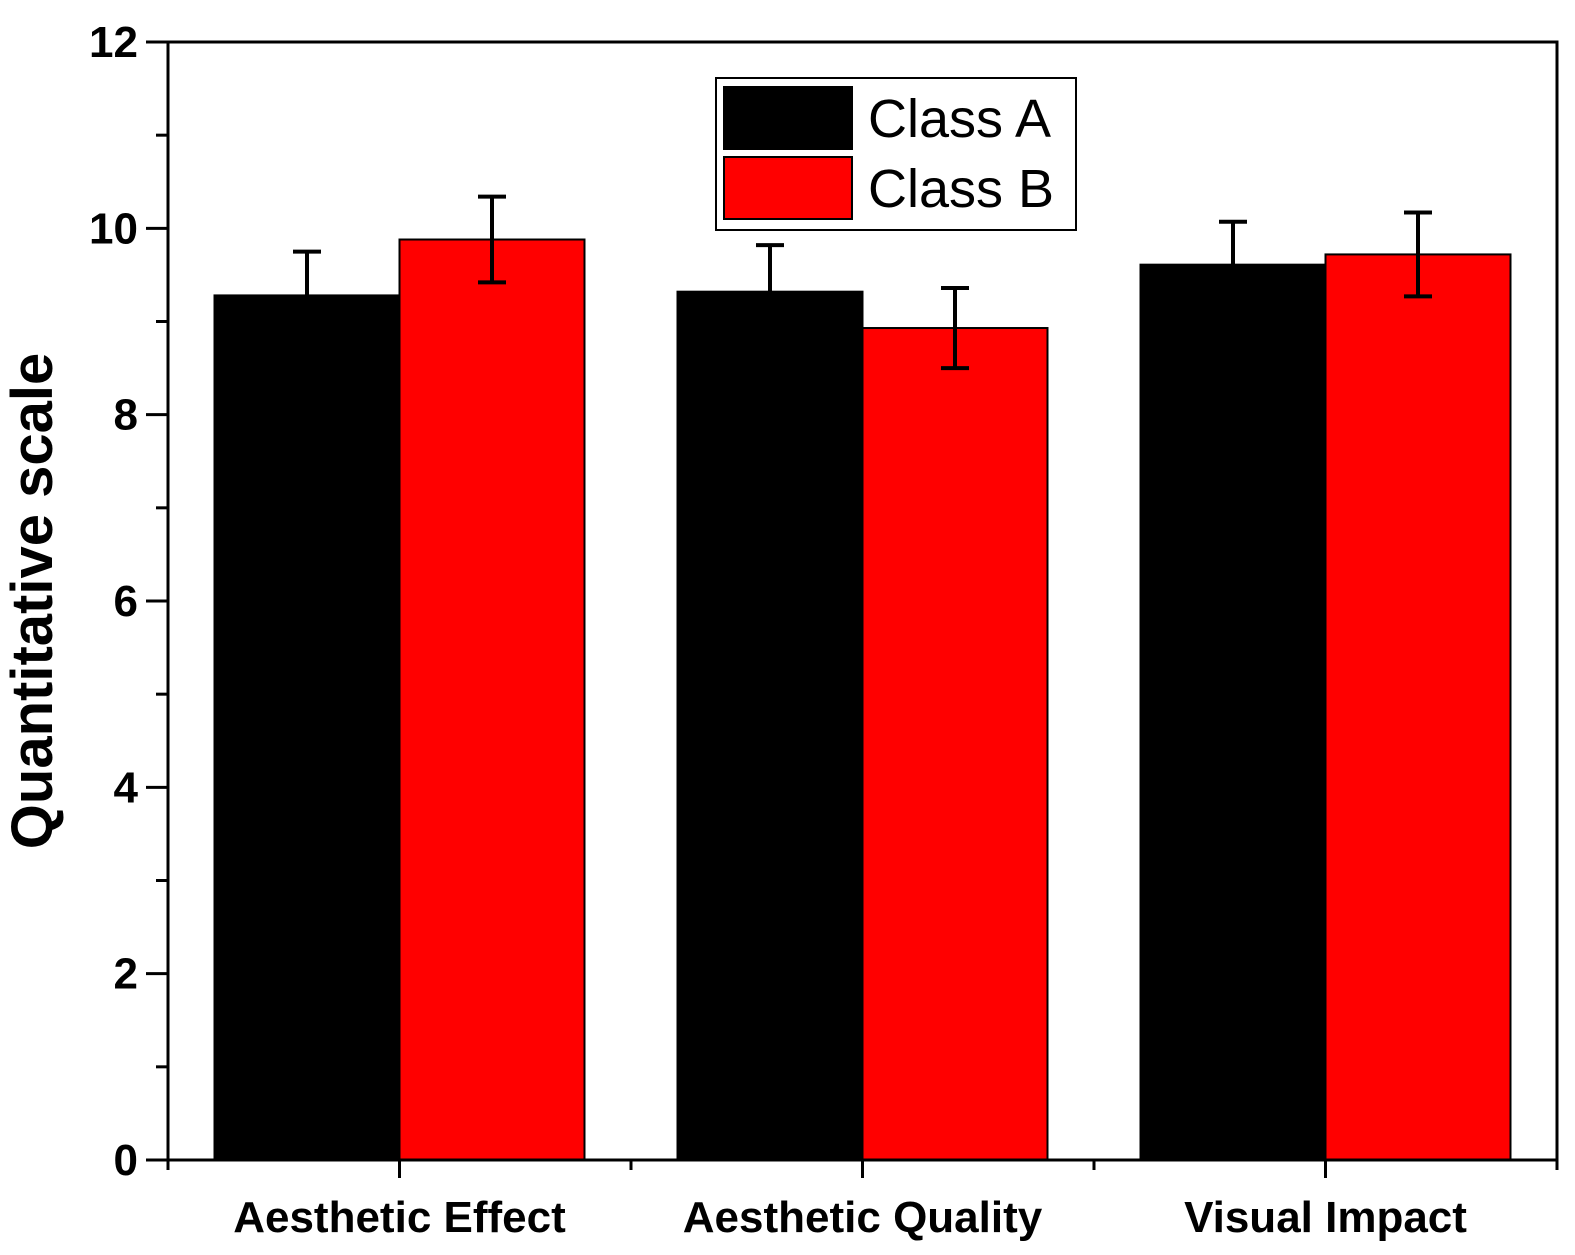 This screenshot has height=1255, width=1575. Describe the element at coordinates (399, 1217) in the screenshot. I see `x-category-label: Aesthetic Effect` at that location.